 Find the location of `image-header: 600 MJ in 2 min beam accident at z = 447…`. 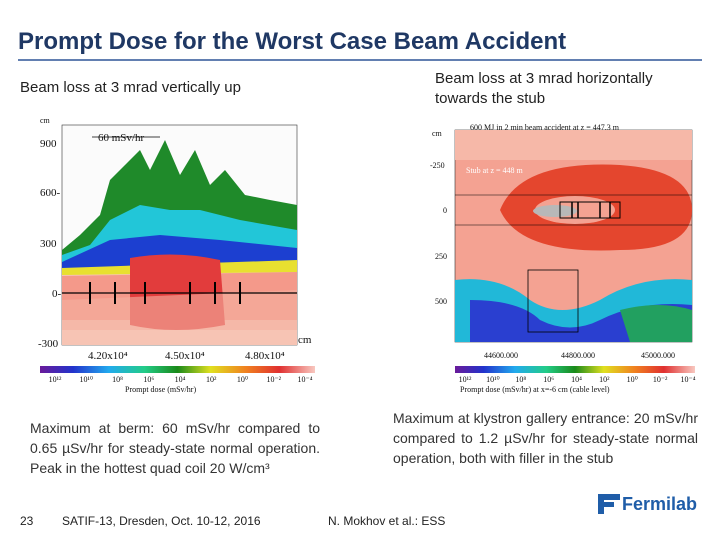

image-header: 600 MJ in 2 min beam accident at z = 447… is located at coordinates (545, 127).